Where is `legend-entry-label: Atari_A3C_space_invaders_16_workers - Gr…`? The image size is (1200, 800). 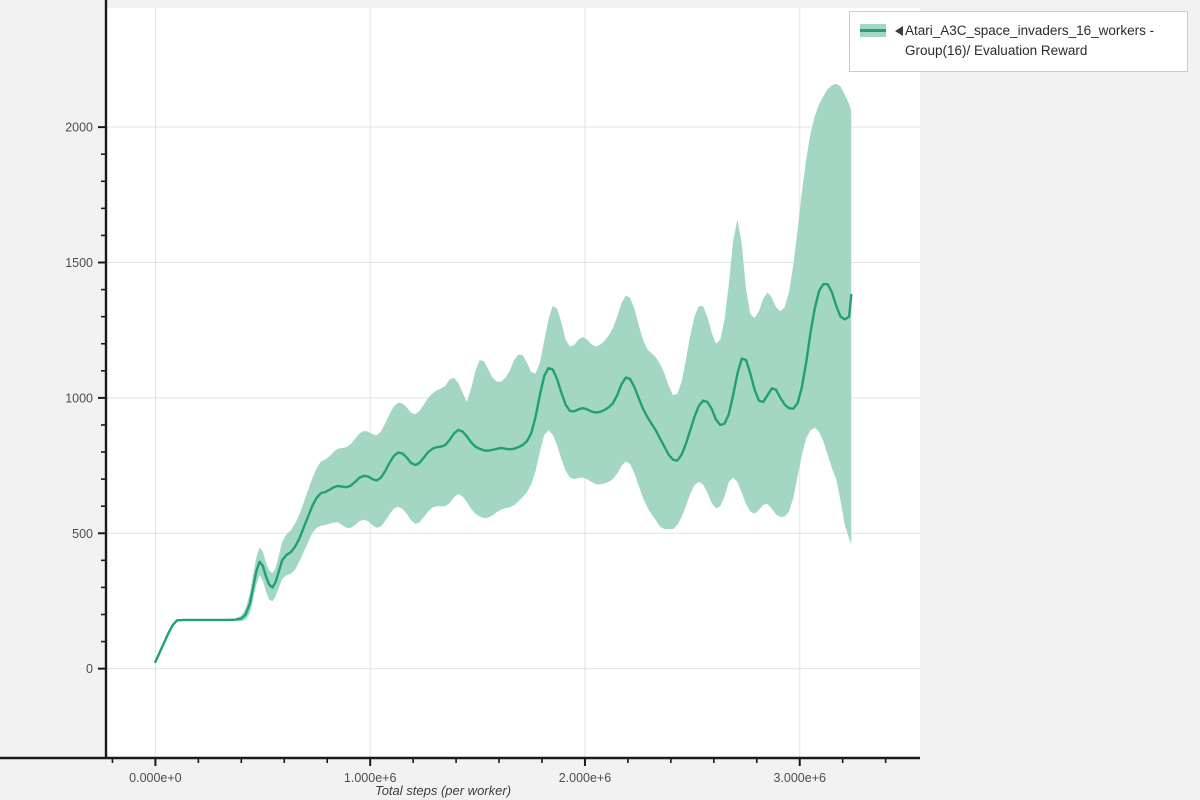 legend-entry-label: Atari_A3C_space_invaders_16_workers - Gr… is located at coordinates (1041, 41).